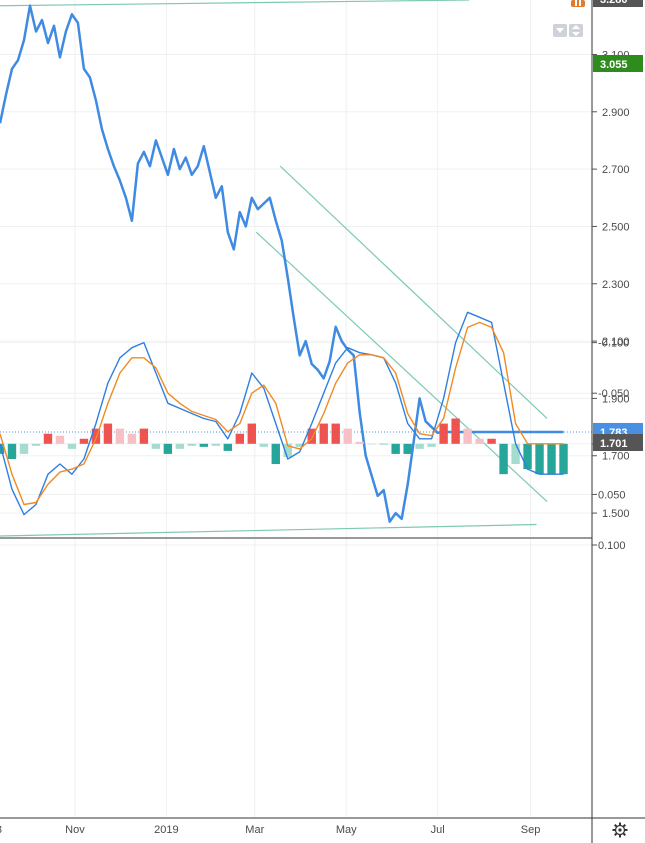 The width and height of the screenshot is (645, 843). What do you see at coordinates (531, 830) in the screenshot?
I see `time-tick-label: Sep` at bounding box center [531, 830].